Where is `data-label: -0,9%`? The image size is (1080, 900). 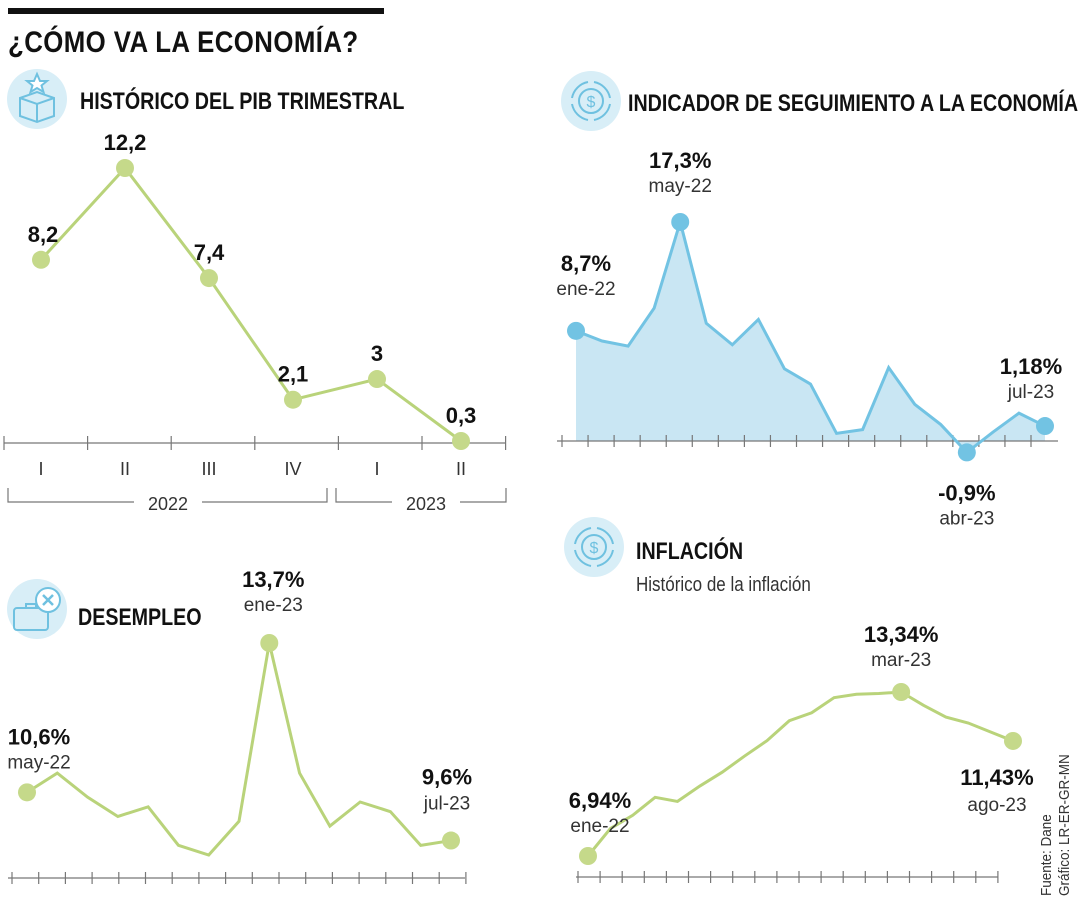 data-label: -0,9% is located at coordinates (966, 492).